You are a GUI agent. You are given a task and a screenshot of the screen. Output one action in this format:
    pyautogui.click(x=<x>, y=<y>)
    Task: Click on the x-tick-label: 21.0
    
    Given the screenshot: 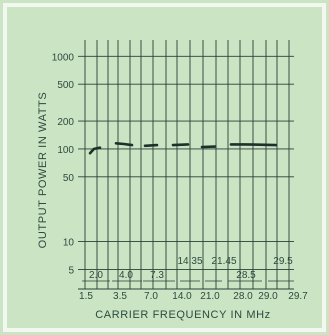 What is the action you would take?
    pyautogui.click(x=210, y=296)
    